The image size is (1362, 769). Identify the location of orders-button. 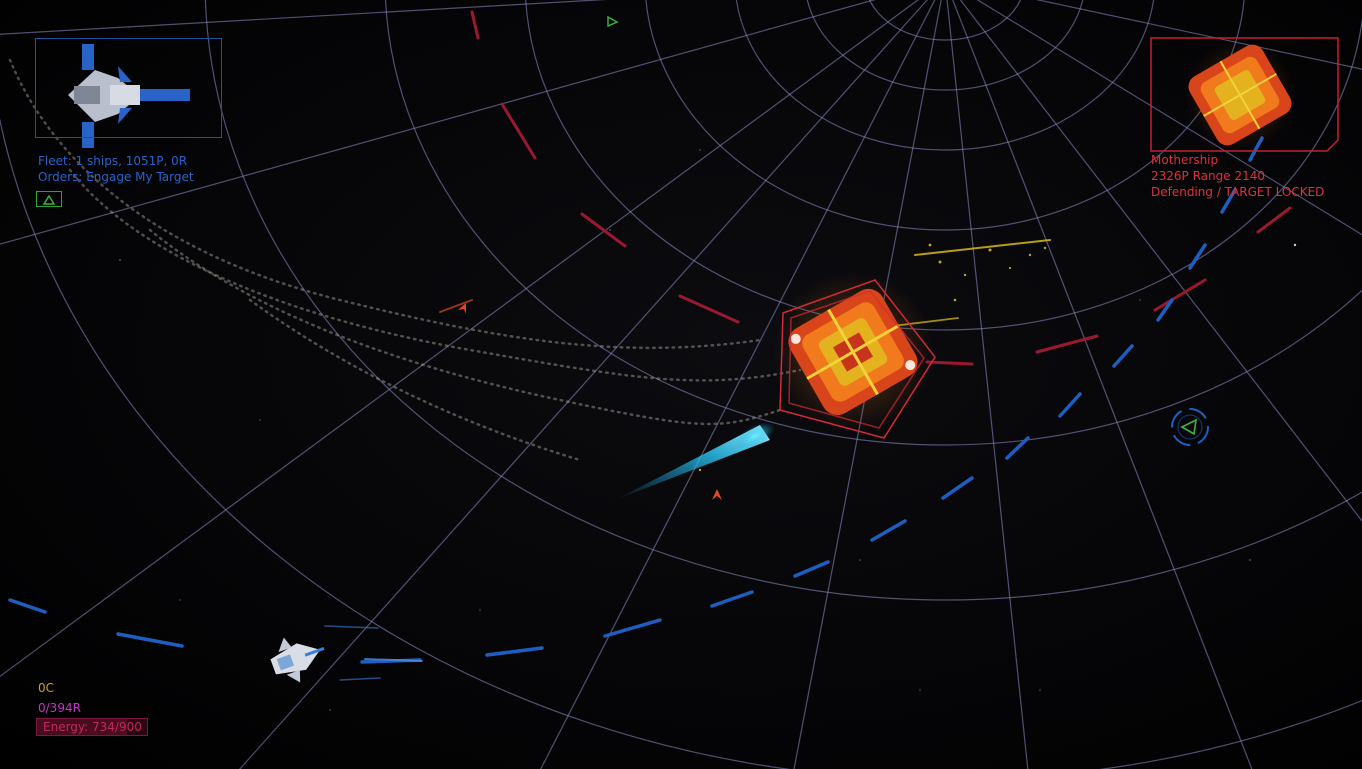
(49, 199).